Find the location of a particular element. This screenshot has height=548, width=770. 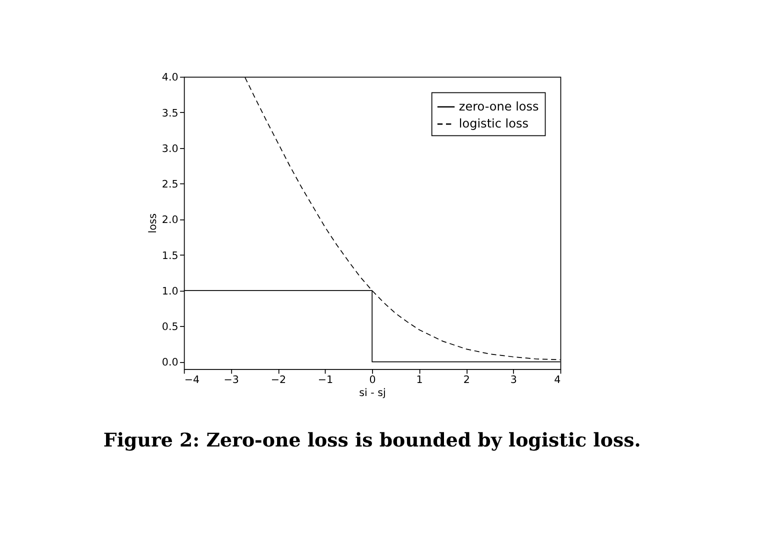

x-tick-label: 1 is located at coordinates (419, 380).